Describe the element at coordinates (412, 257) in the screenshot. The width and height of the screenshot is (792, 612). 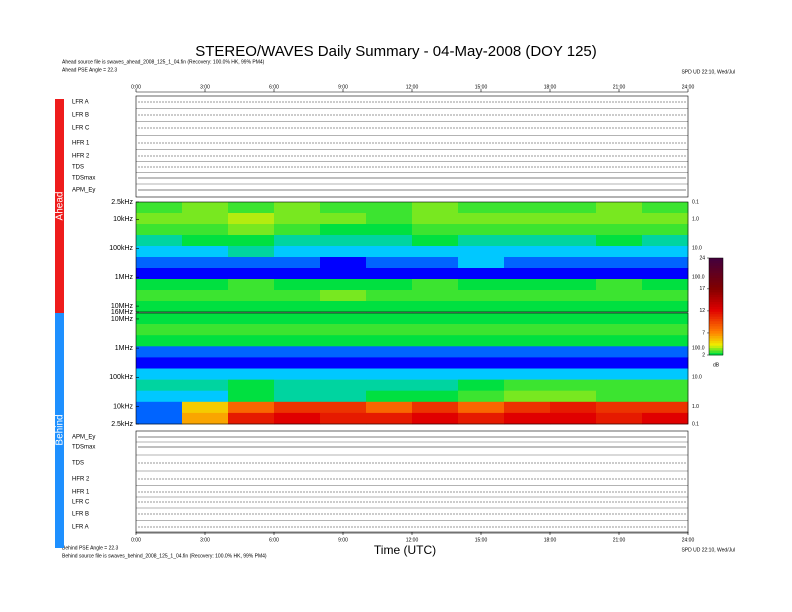
I see `panel-frame` at that location.